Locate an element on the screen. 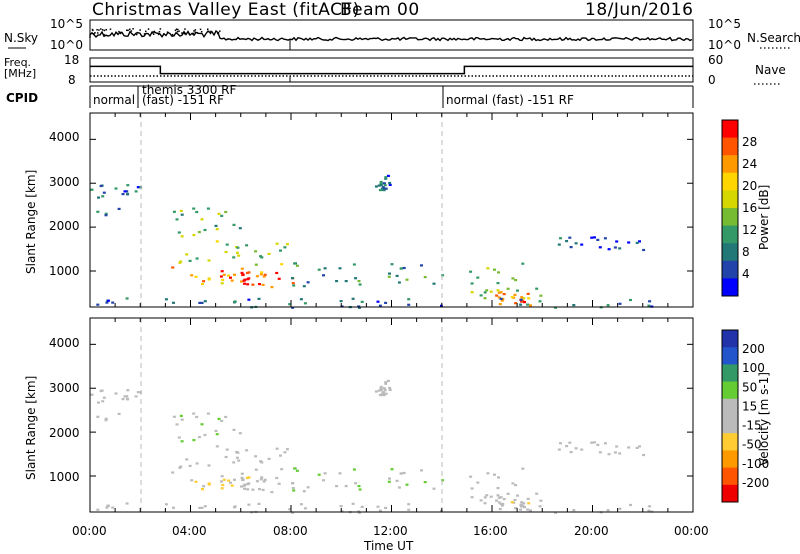  velocity-ytick-2000: 2000 is located at coordinates (64, 433).